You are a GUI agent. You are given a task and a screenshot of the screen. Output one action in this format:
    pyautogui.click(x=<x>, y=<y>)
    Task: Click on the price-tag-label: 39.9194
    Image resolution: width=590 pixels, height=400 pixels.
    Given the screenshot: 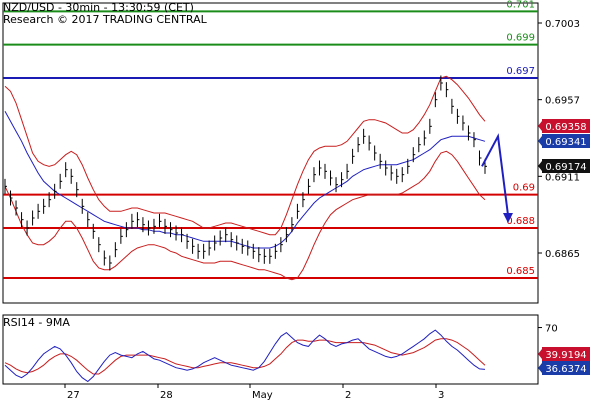 What is the action you would take?
    pyautogui.click(x=565, y=355)
    